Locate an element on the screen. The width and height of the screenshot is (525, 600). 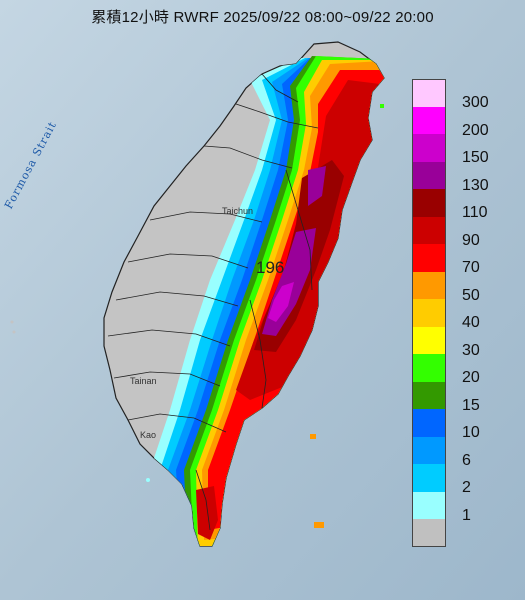
legend-row: 15 is located at coordinates (465, 397).